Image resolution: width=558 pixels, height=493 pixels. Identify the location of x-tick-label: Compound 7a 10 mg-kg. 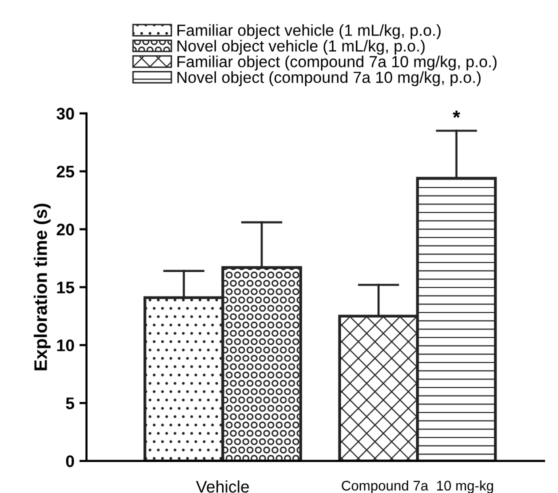
(418, 486).